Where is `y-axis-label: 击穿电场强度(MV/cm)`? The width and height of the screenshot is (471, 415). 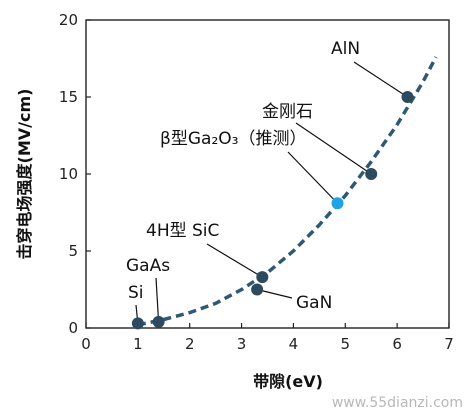
y-axis-label: 击穿电场强度(MV/cm) is located at coordinates (24, 174).